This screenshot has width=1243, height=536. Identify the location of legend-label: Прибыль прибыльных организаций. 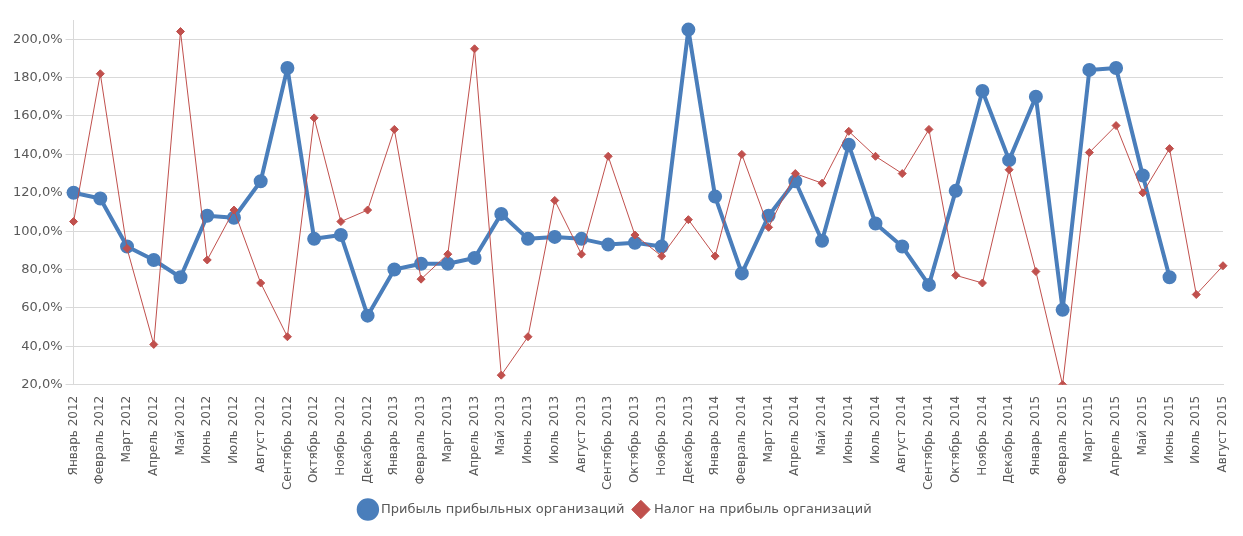
(502, 508).